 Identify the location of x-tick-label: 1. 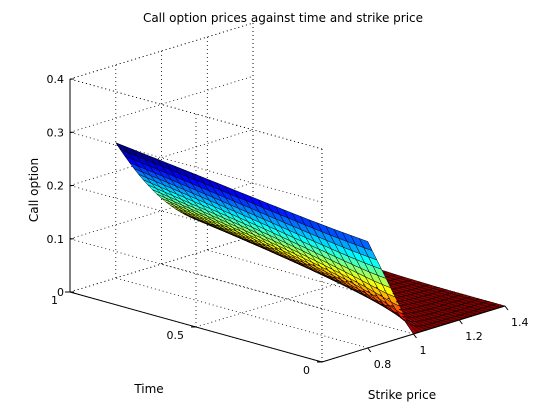
(423, 350).